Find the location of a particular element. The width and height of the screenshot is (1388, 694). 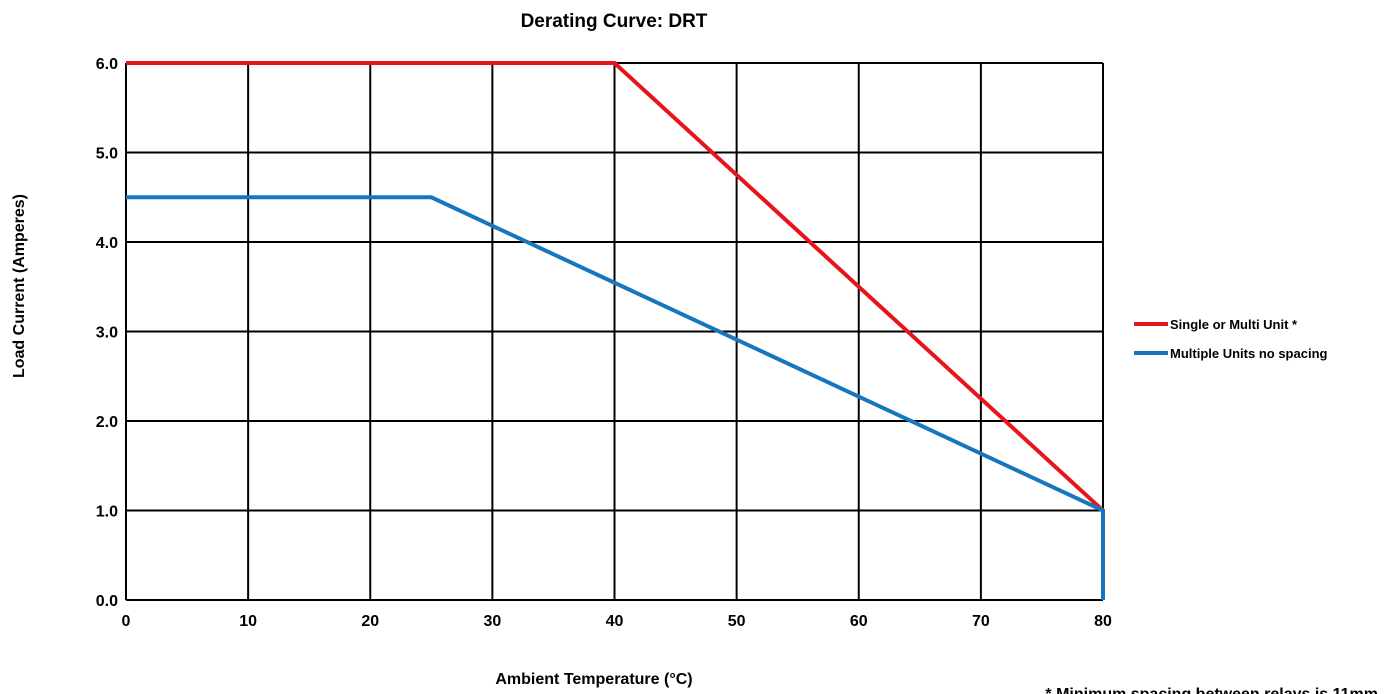

x-tick-label: 50 is located at coordinates (737, 621).